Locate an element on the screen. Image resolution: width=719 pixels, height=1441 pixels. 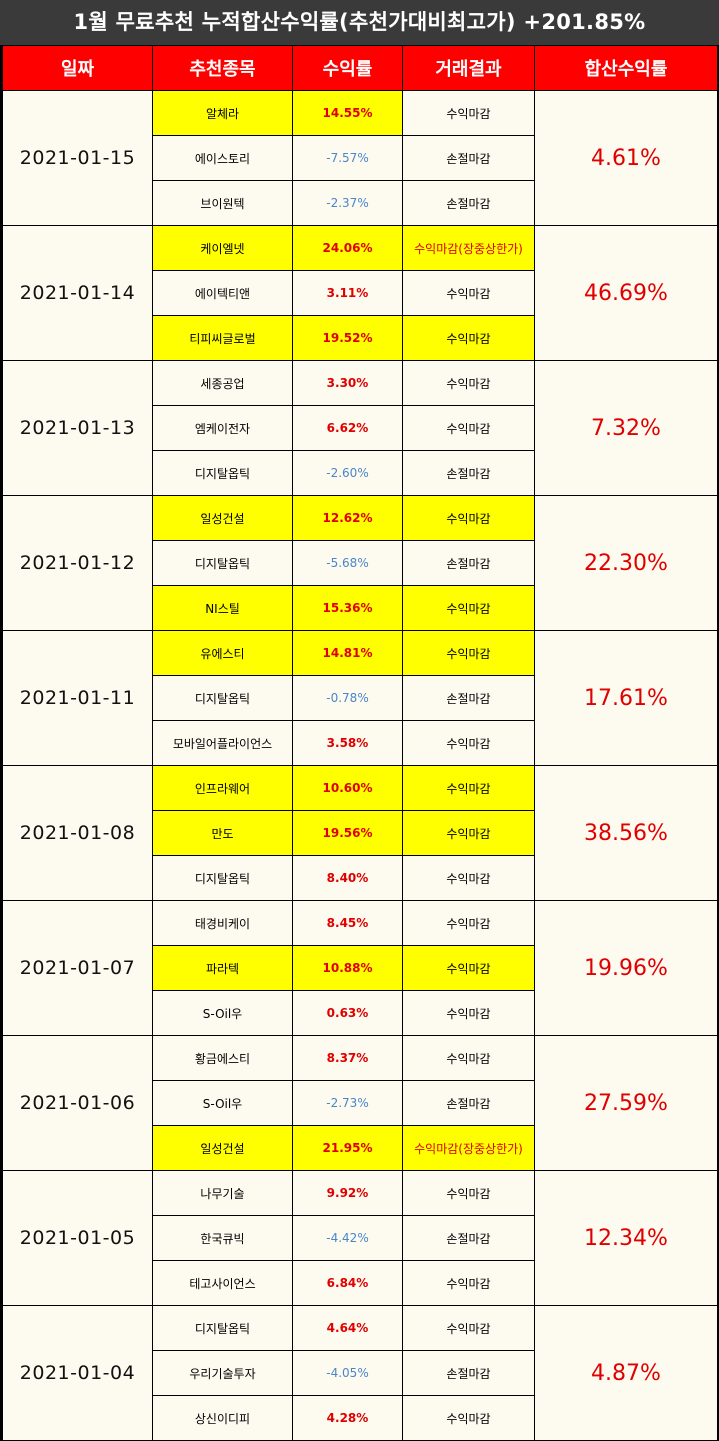
rate-cell: 19.52% is located at coordinates (347, 338).